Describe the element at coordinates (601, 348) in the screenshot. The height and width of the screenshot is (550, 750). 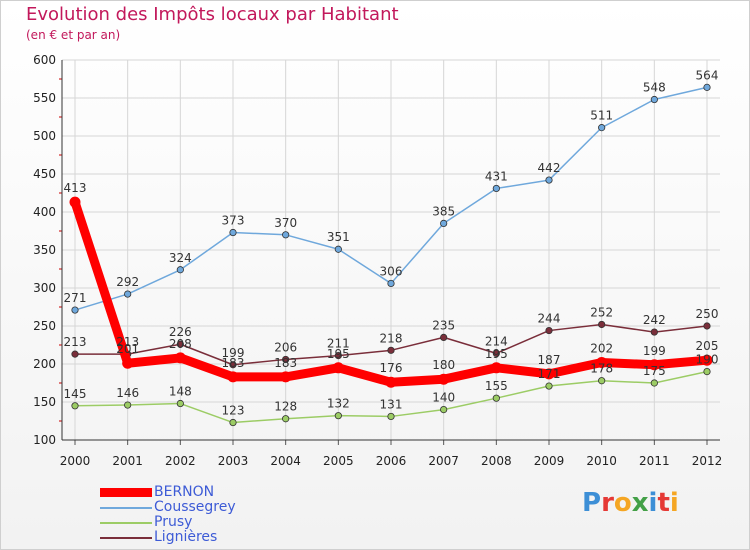
I see `data-label-bernon-2010: 202` at that location.